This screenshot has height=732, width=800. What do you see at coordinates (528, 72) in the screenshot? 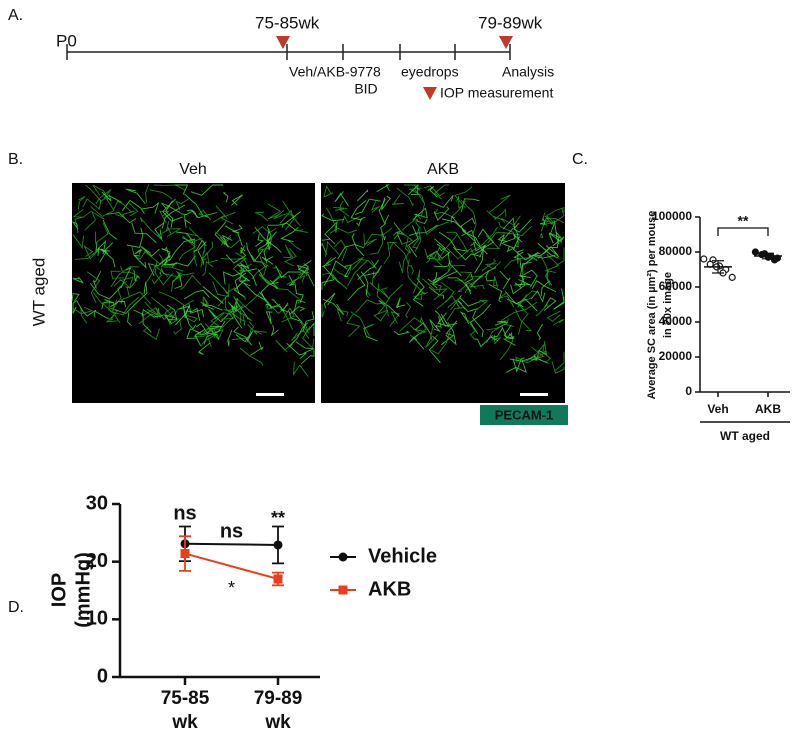
I see `timeline-label: Analysis` at bounding box center [528, 72].